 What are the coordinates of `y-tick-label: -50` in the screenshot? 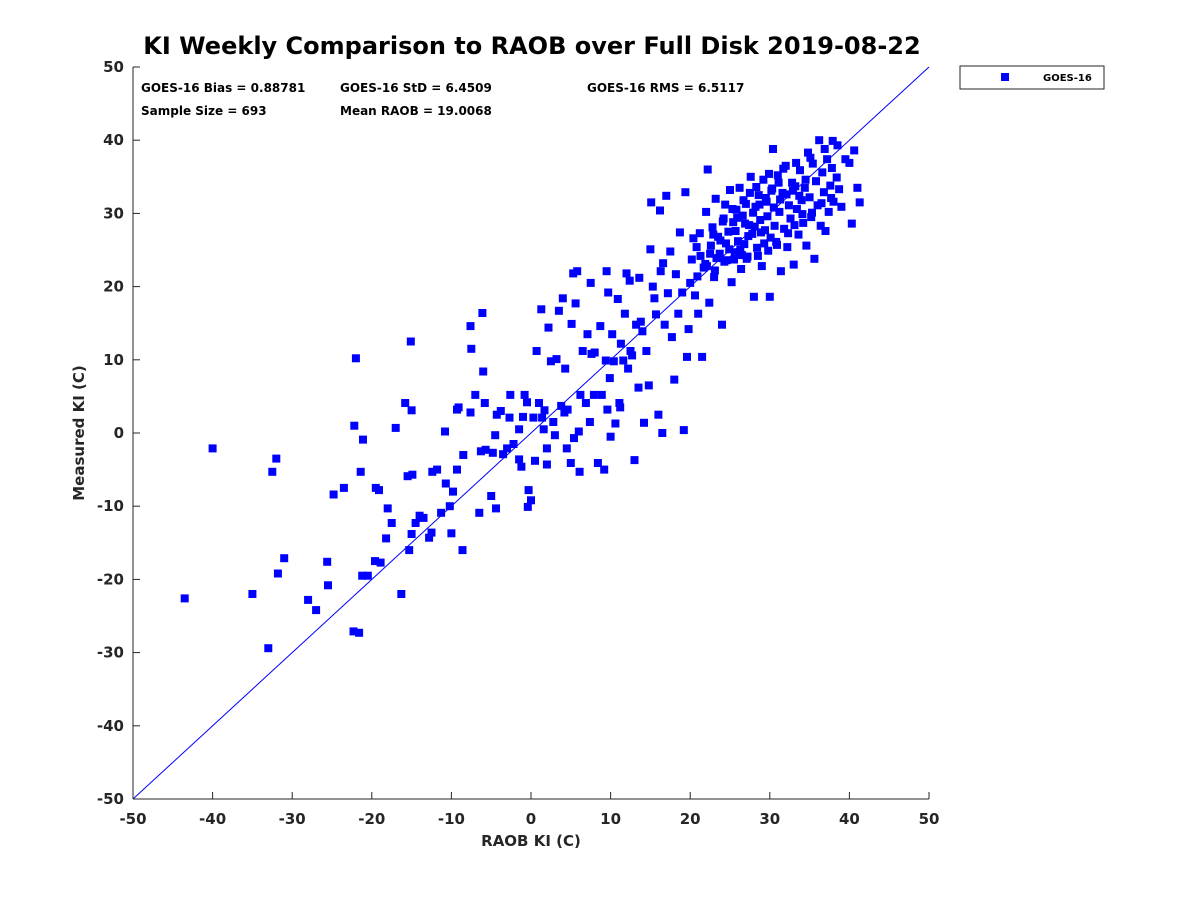 It's located at (110, 799).